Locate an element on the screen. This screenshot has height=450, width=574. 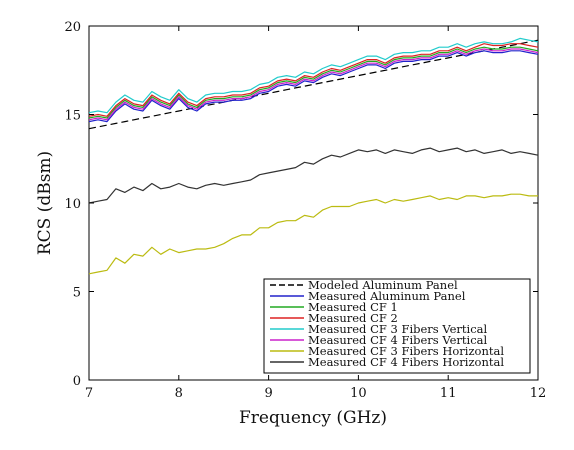
x-tick-label: 7 is located at coordinates (89, 393).